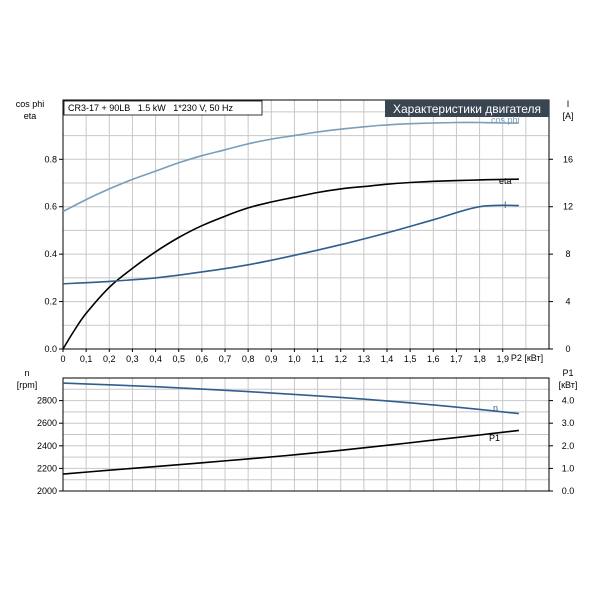 The width and height of the screenshot is (600, 600). Describe the element at coordinates (86, 359) in the screenshot. I see `x-tick-label: 0,1` at that location.